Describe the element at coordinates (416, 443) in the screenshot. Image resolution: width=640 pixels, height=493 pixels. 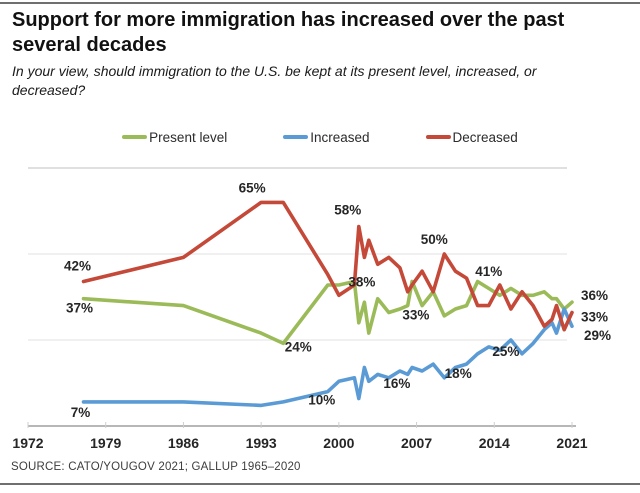
I see `x-tick-label-2007: 2007` at that location.